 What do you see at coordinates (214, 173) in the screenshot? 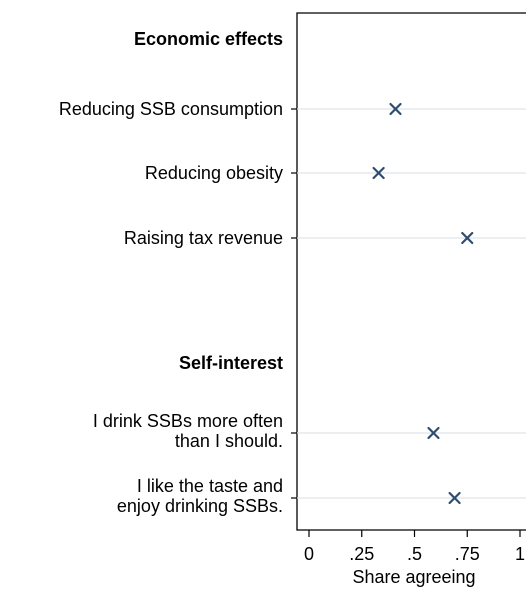
I see `category-label: Reducing obesity` at bounding box center [214, 173].